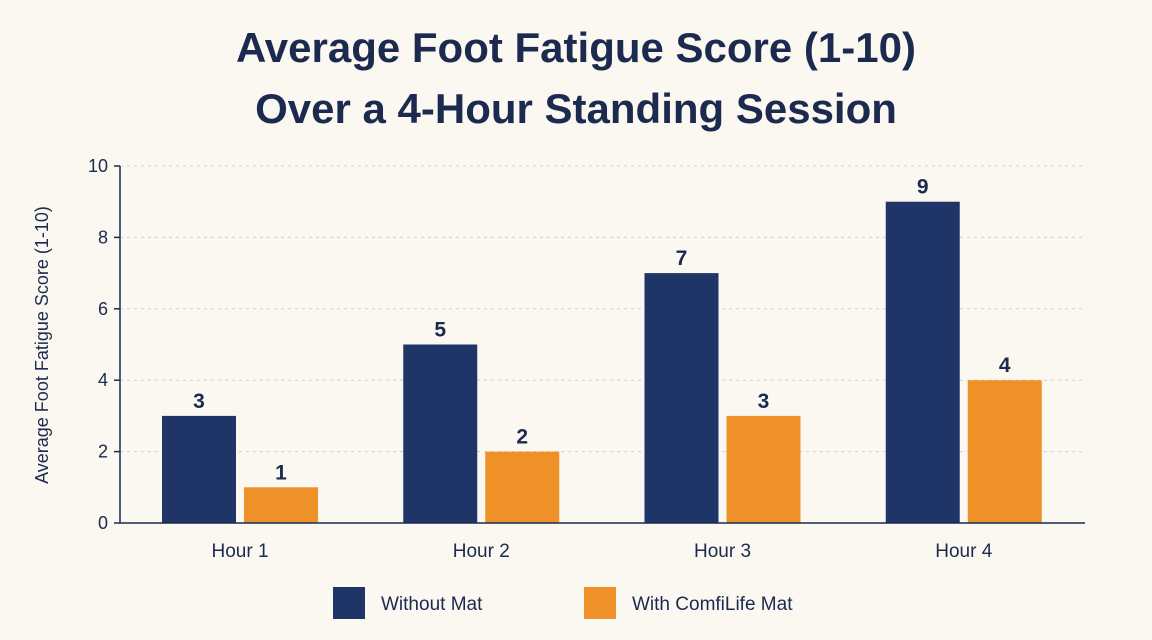 The height and width of the screenshot is (640, 1152). What do you see at coordinates (522, 437) in the screenshot?
I see `data-label-with-mat-2: 2` at bounding box center [522, 437].